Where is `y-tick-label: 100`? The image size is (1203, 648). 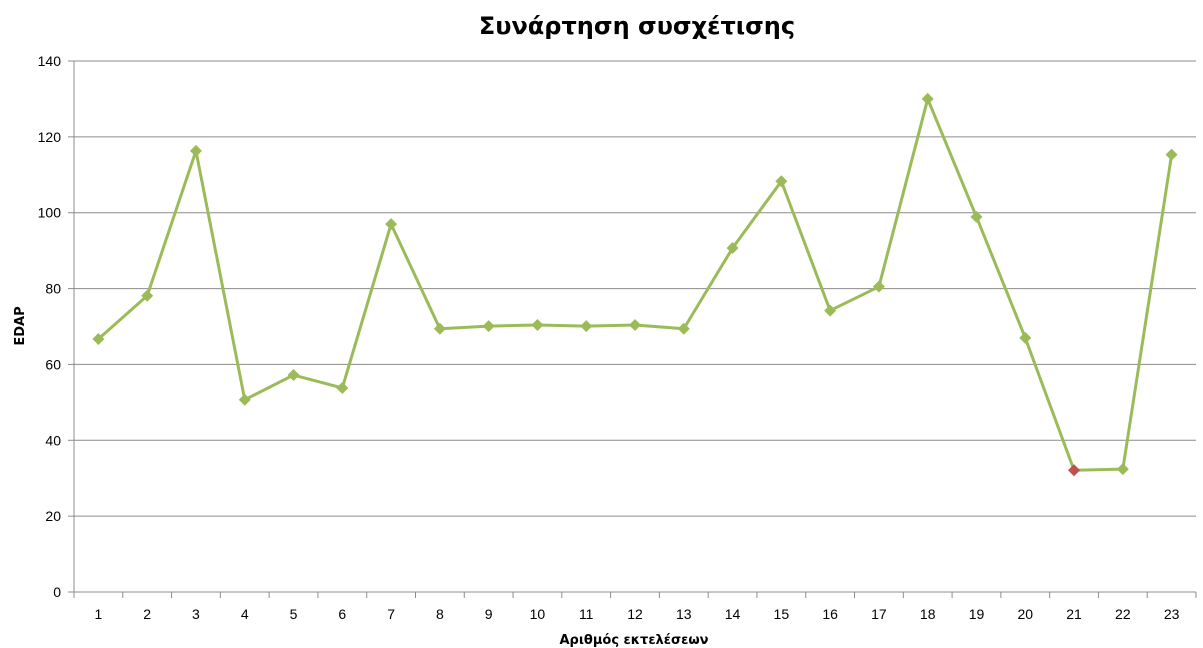 y-tick-label: 100 is located at coordinates (50, 213).